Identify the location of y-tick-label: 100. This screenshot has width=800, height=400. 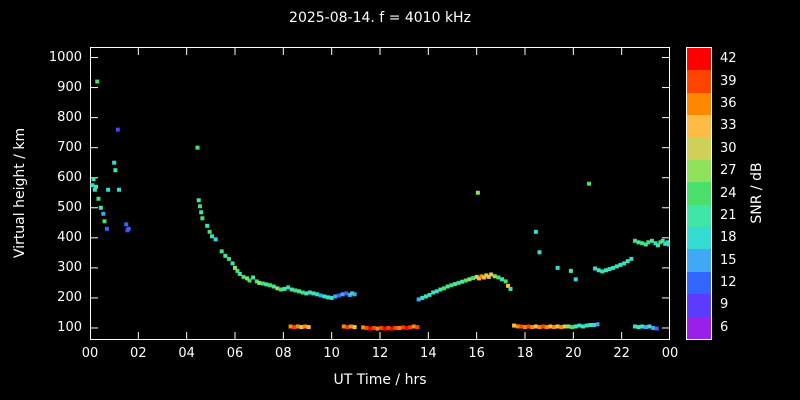
(69, 327).